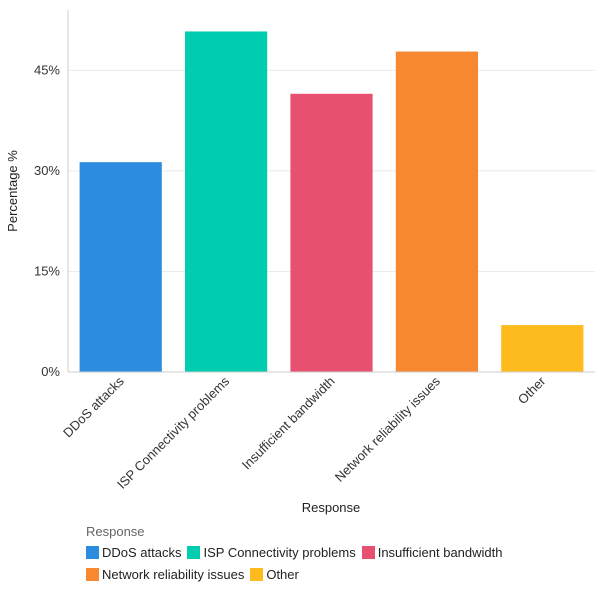 Image resolution: width=600 pixels, height=600 pixels. Describe the element at coordinates (532, 390) in the screenshot. I see `x-tick-label: Other` at that location.